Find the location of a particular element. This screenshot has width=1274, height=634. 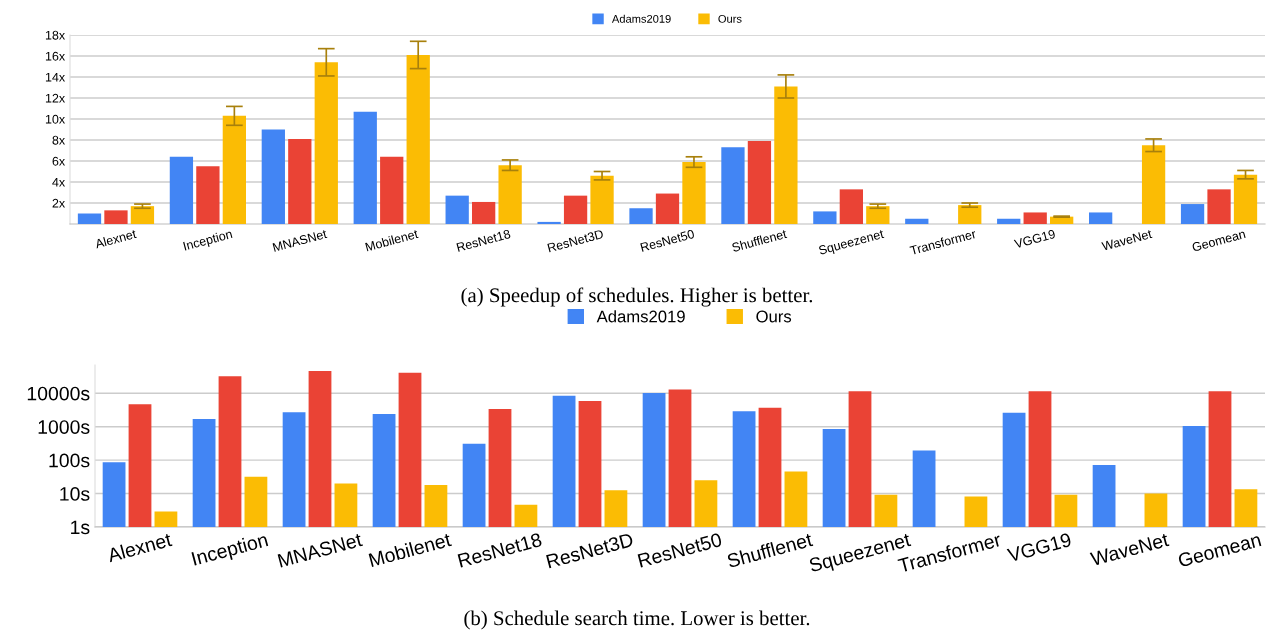

y-tick-label: 6x is located at coordinates (58, 161).